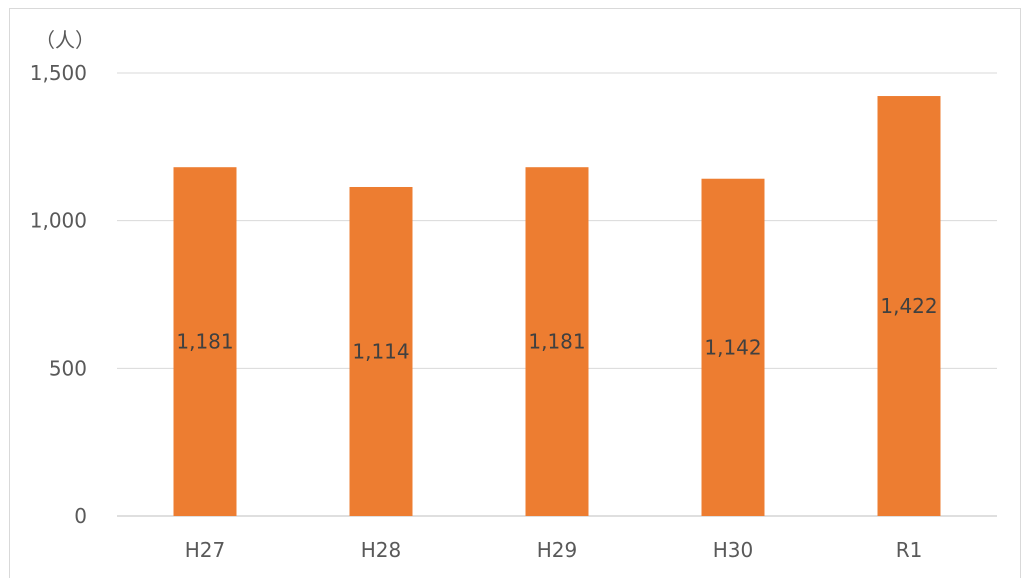 The width and height of the screenshot is (1030, 578). I want to click on x-tick-label: H30, so click(733, 550).